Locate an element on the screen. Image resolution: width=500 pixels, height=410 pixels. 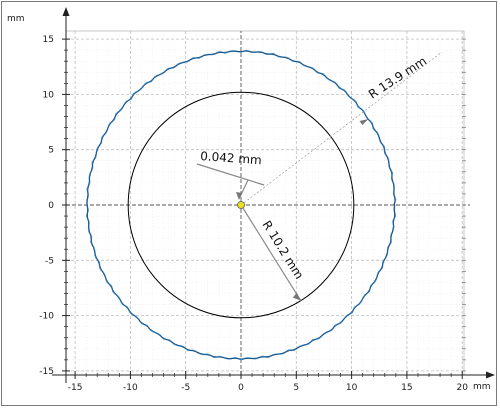
x-axis-unit: mm is located at coordinates (482, 387).